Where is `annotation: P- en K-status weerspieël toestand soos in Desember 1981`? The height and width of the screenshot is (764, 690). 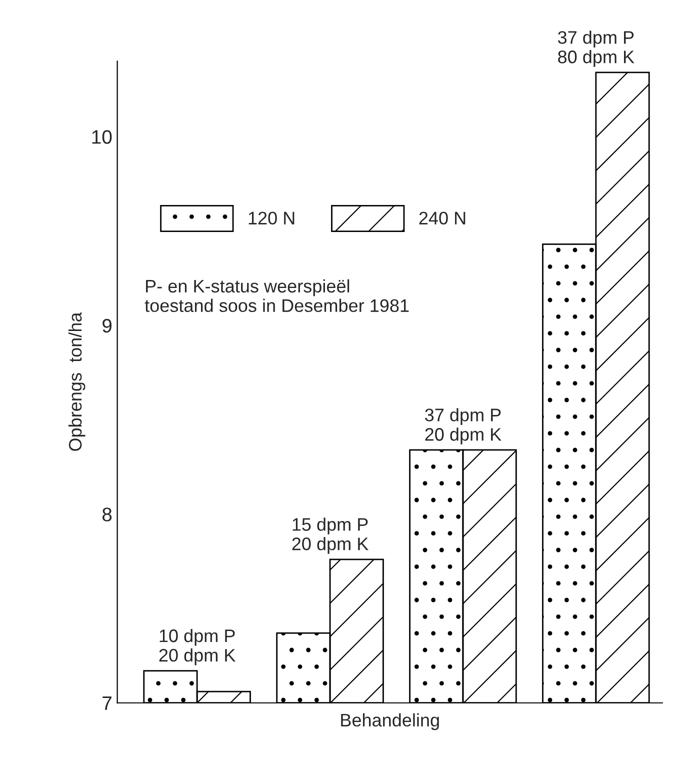 annotation: P- en K-status weerspieël toestand soos in Desember 1981 is located at coordinates (276, 295).